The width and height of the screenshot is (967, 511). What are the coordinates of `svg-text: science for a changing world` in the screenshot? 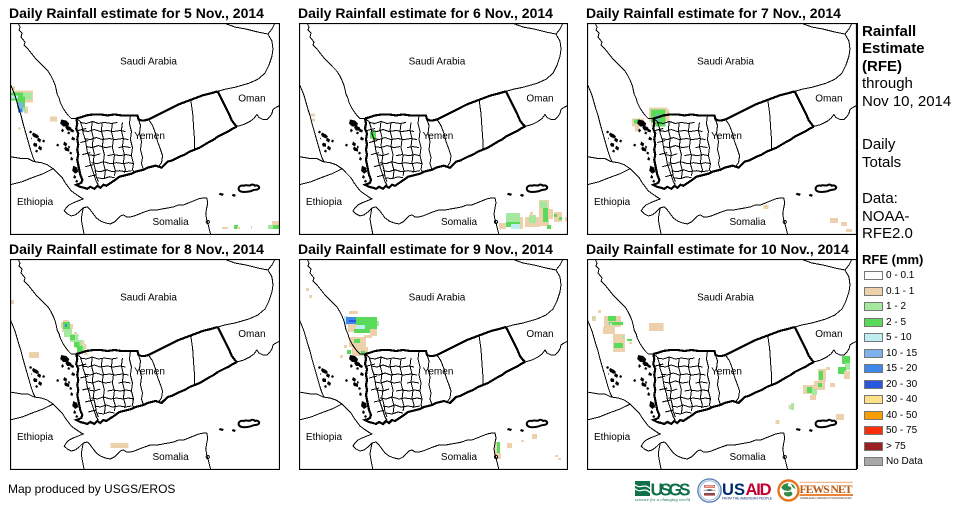 It's located at (663, 499).